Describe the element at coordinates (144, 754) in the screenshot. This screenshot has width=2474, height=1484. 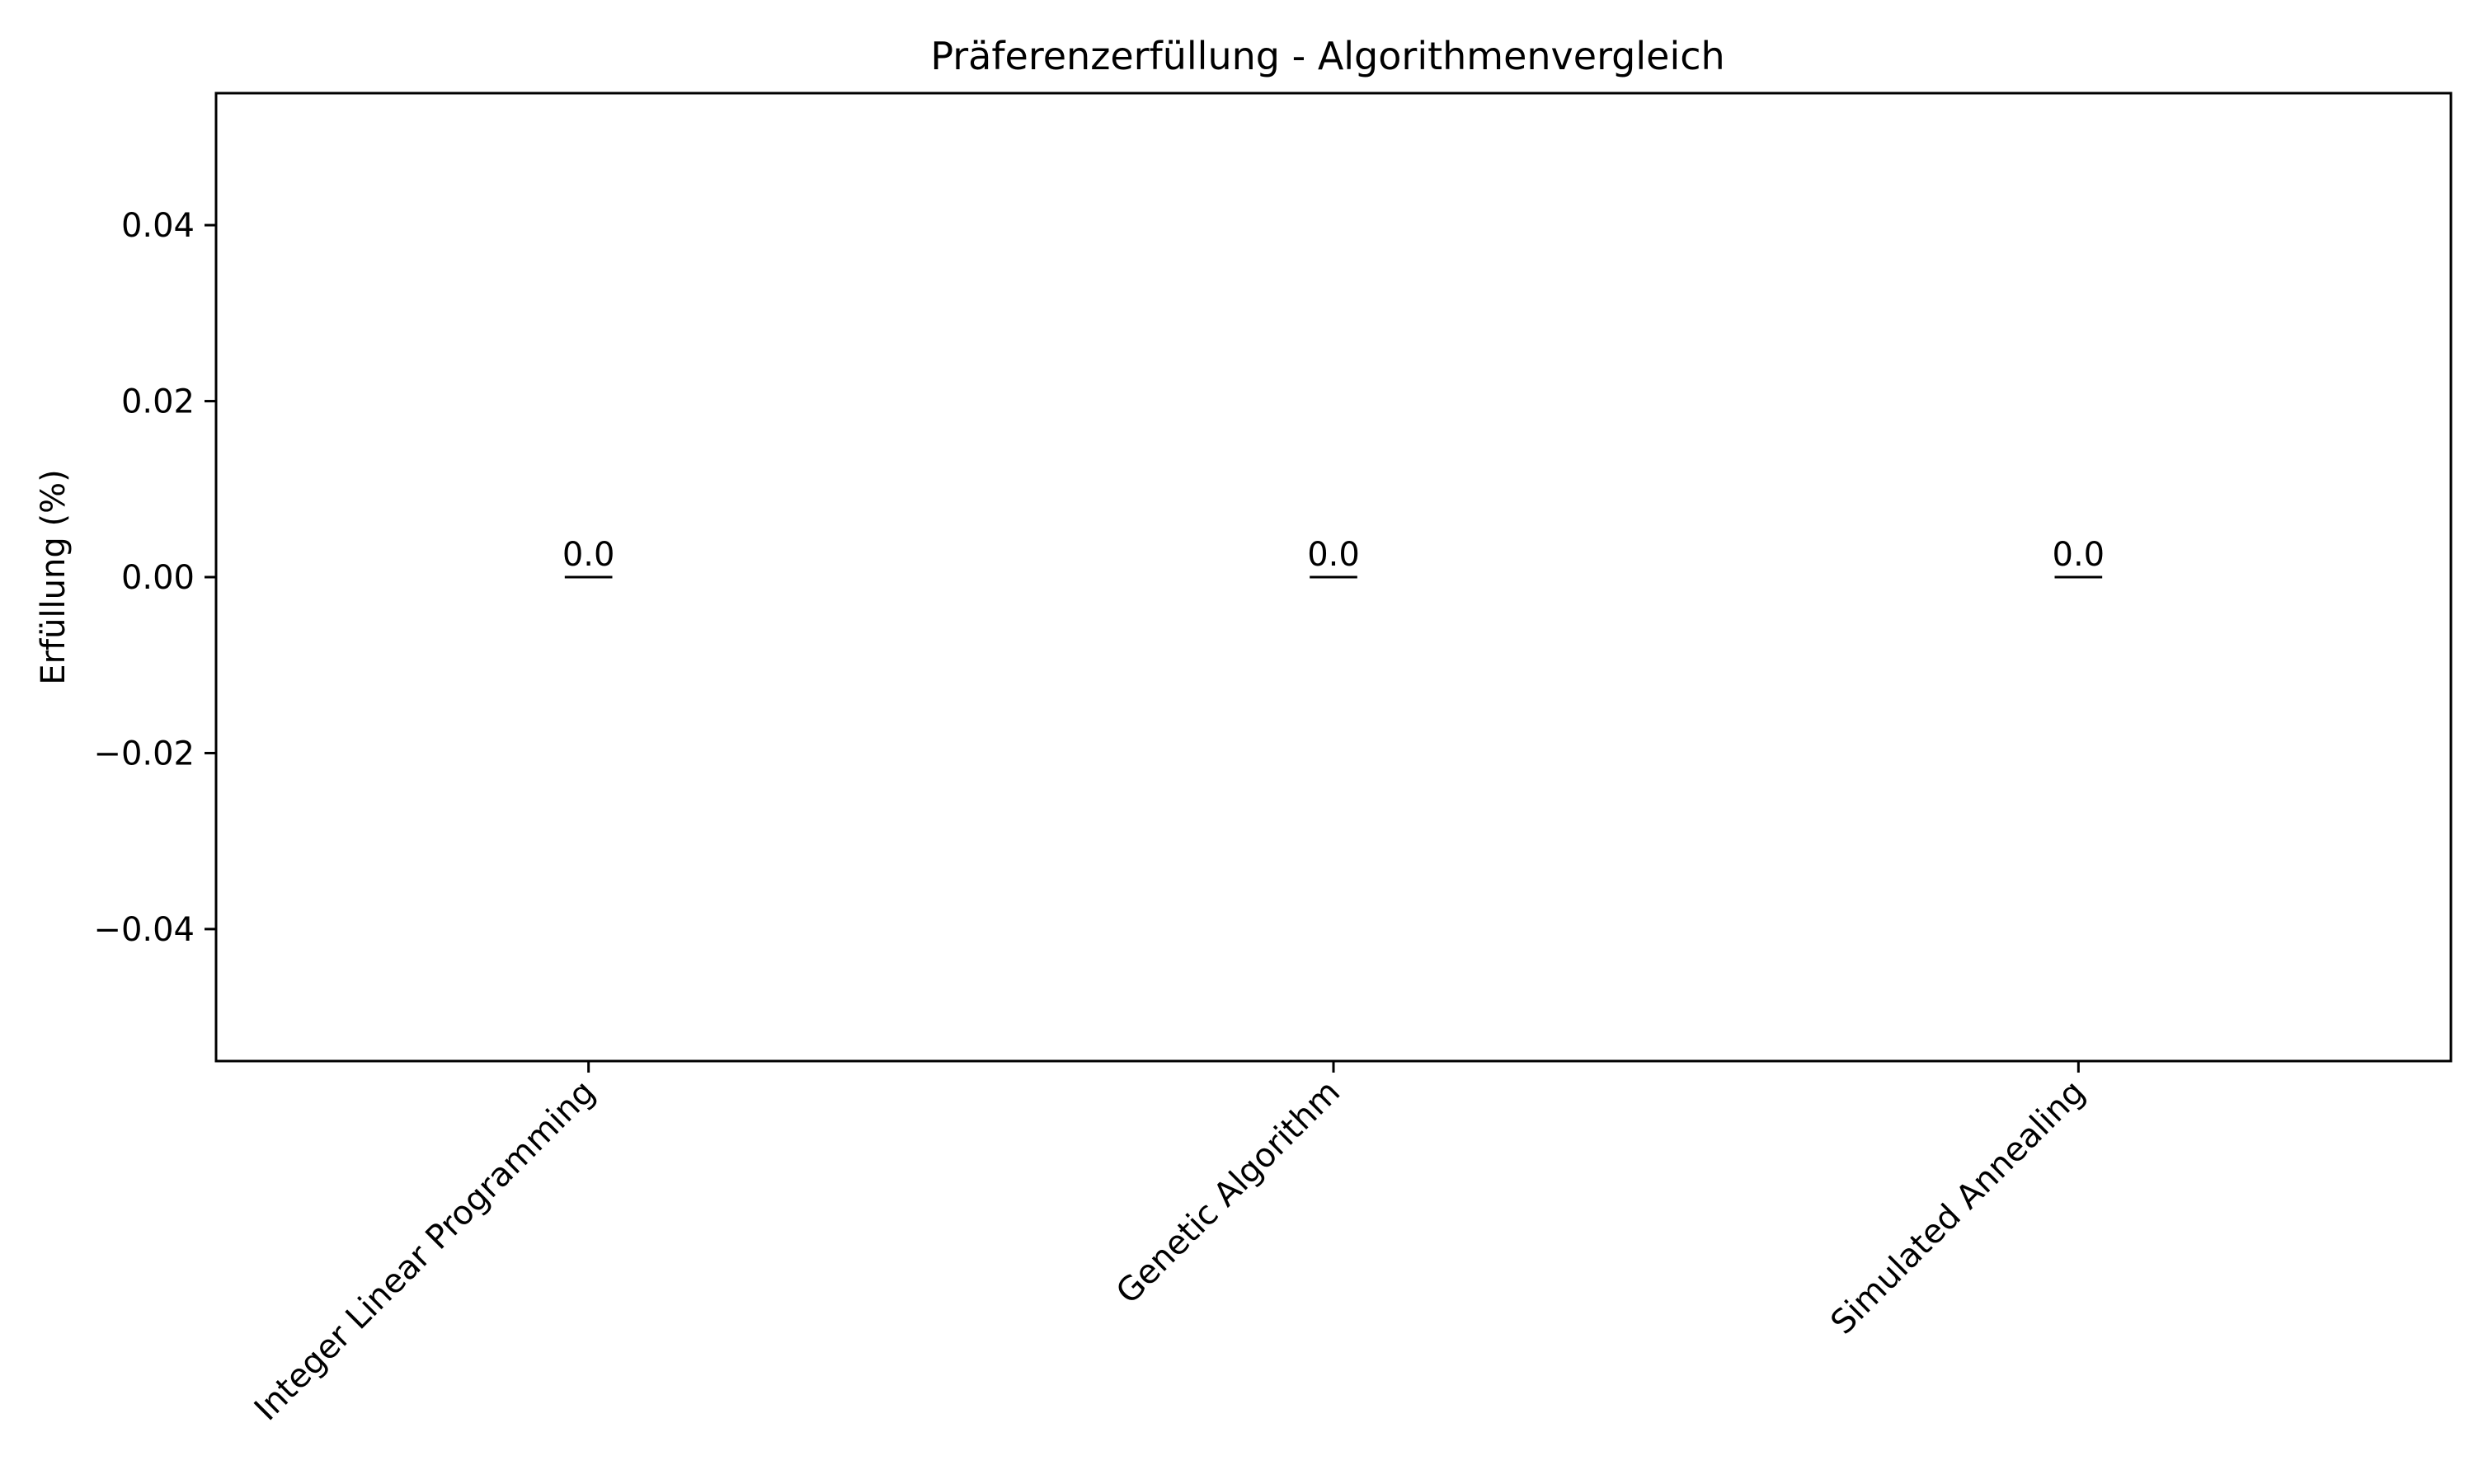
I see `y-tick-label: −0.02` at that location.